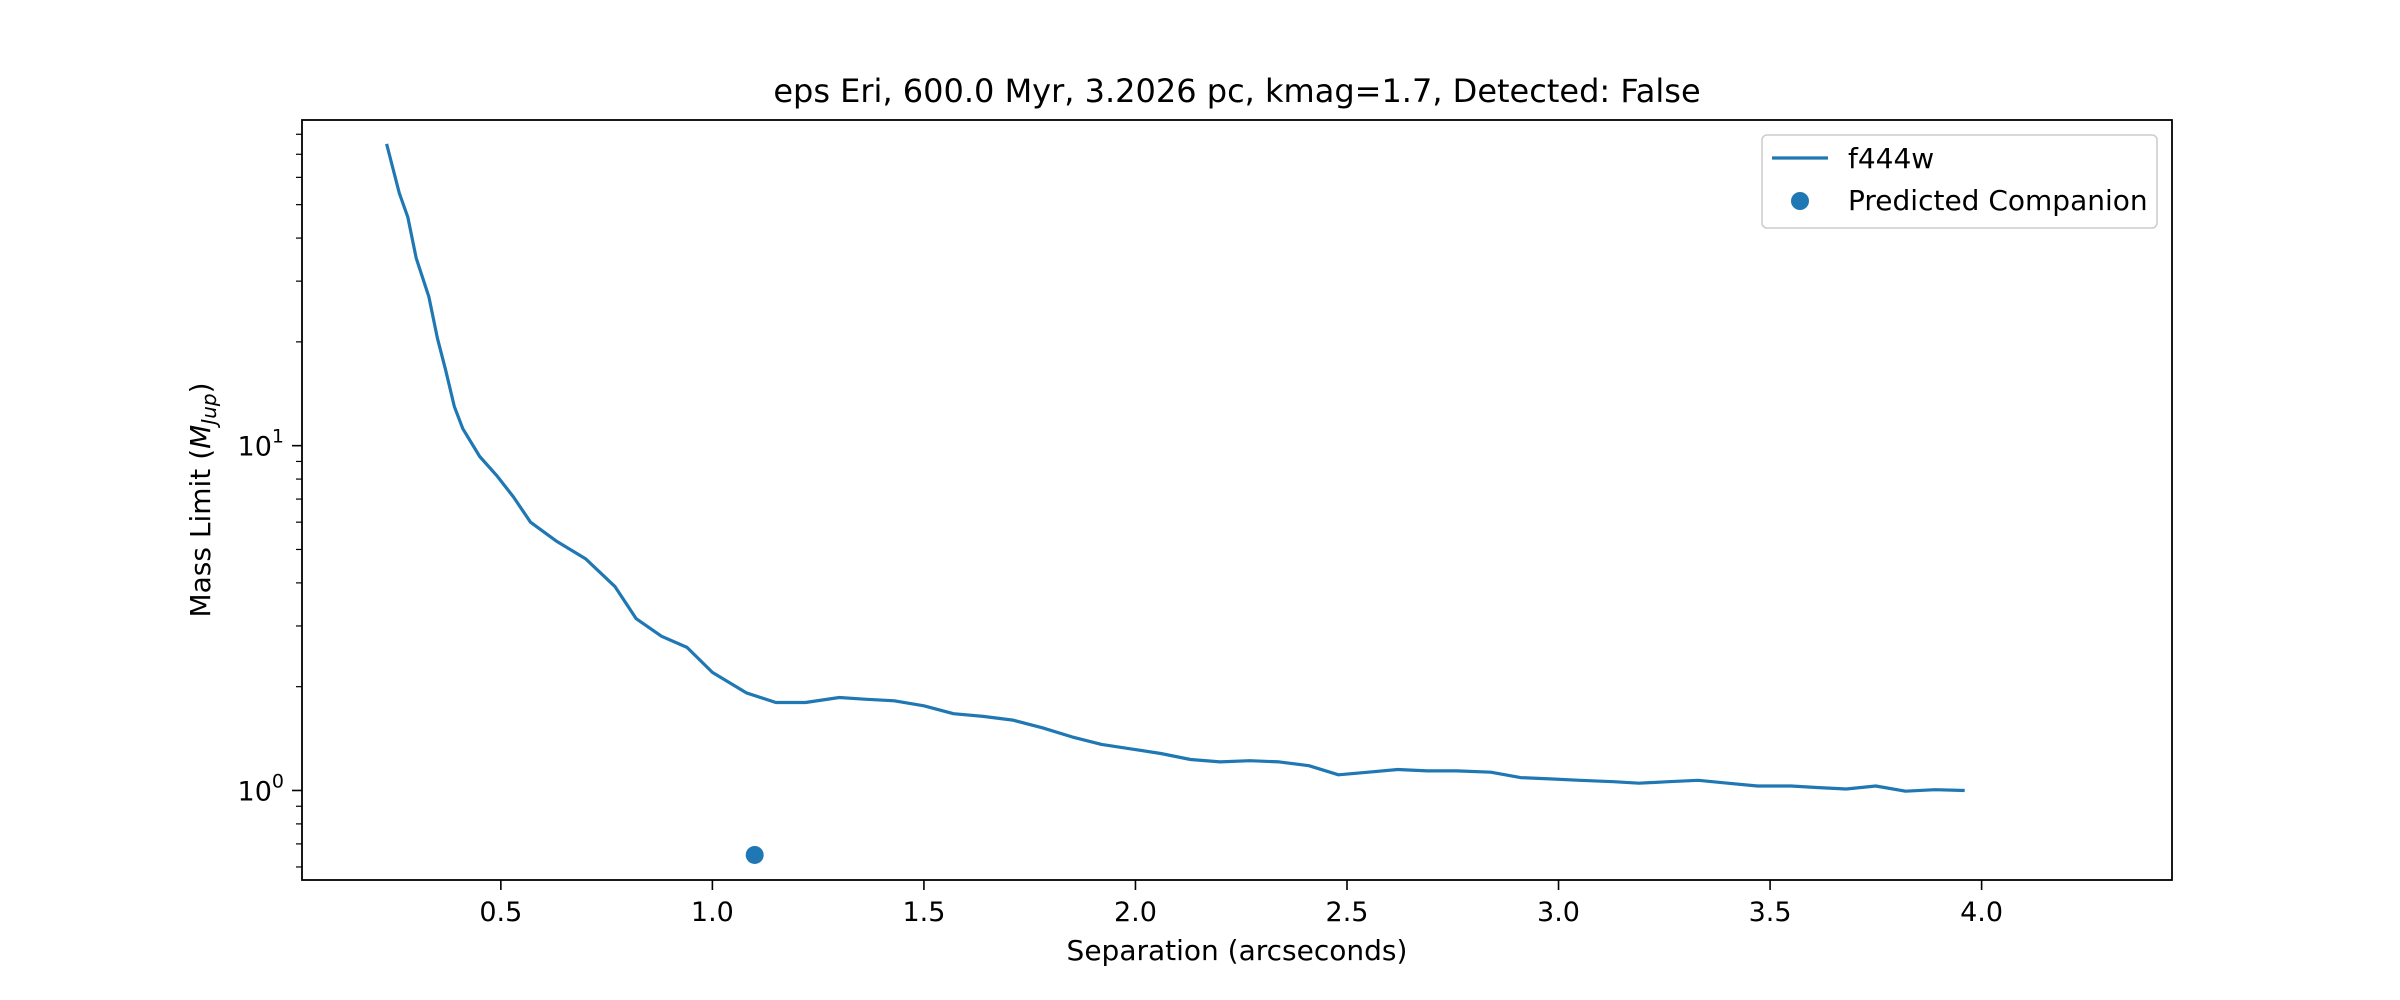 The height and width of the screenshot is (1000, 2400). I want to click on y-axis-label-close: ), so click(200, 387).